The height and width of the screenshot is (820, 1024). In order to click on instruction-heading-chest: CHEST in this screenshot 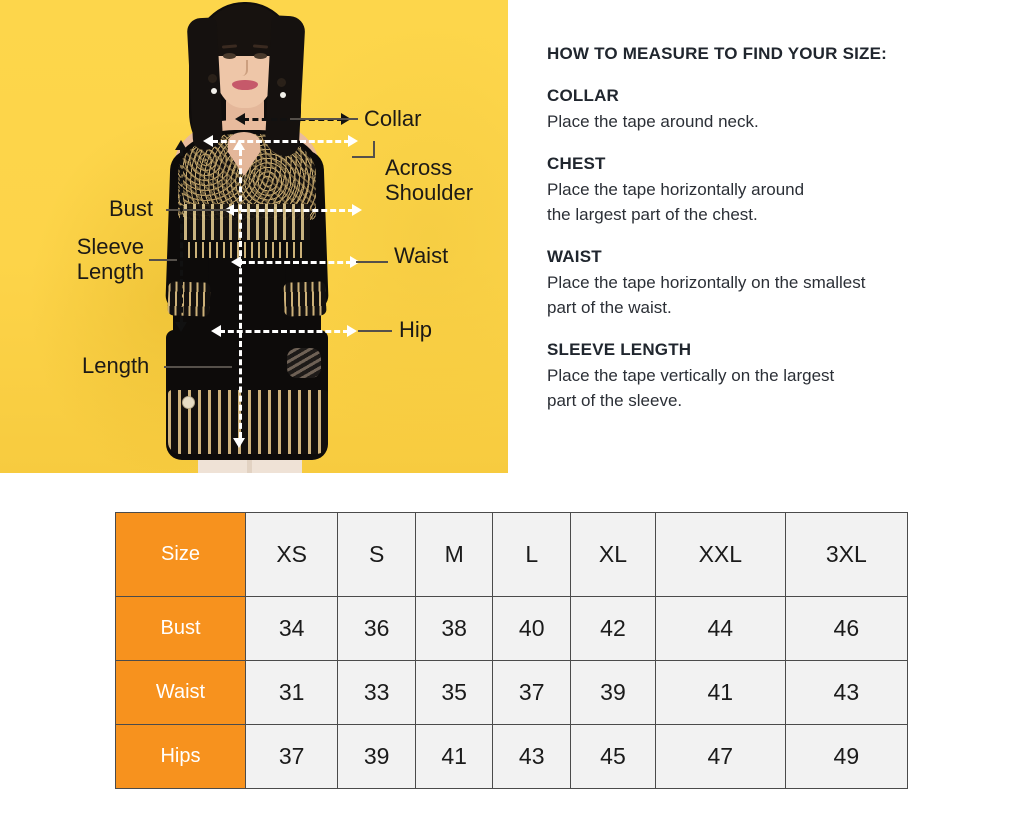, I will do `click(576, 163)`.